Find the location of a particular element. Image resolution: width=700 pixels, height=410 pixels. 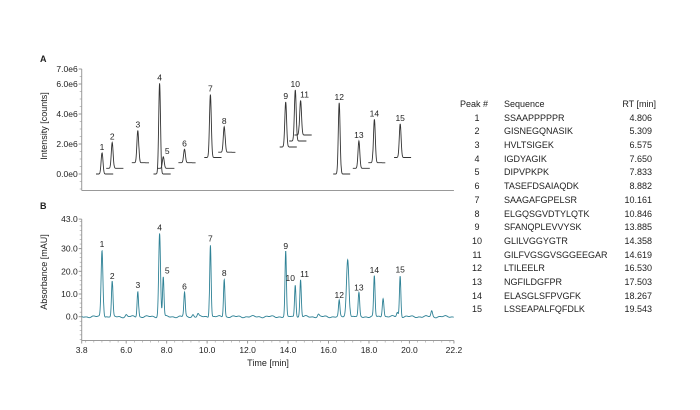

peak-label: 13 is located at coordinates (359, 287).